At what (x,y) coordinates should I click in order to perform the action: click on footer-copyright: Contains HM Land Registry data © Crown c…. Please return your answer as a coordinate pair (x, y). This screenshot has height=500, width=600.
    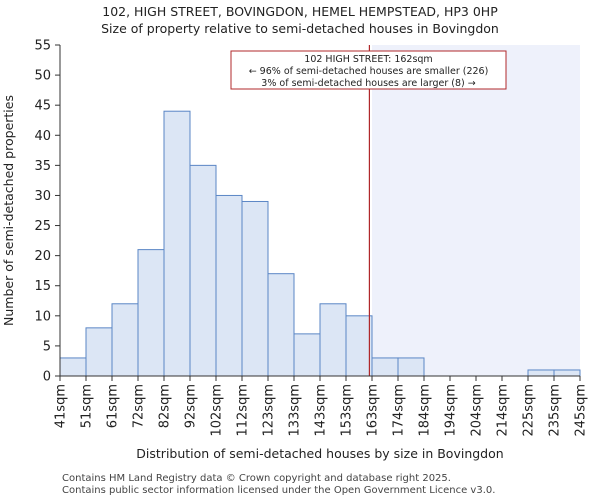
    Looking at the image, I should click on (256, 478).